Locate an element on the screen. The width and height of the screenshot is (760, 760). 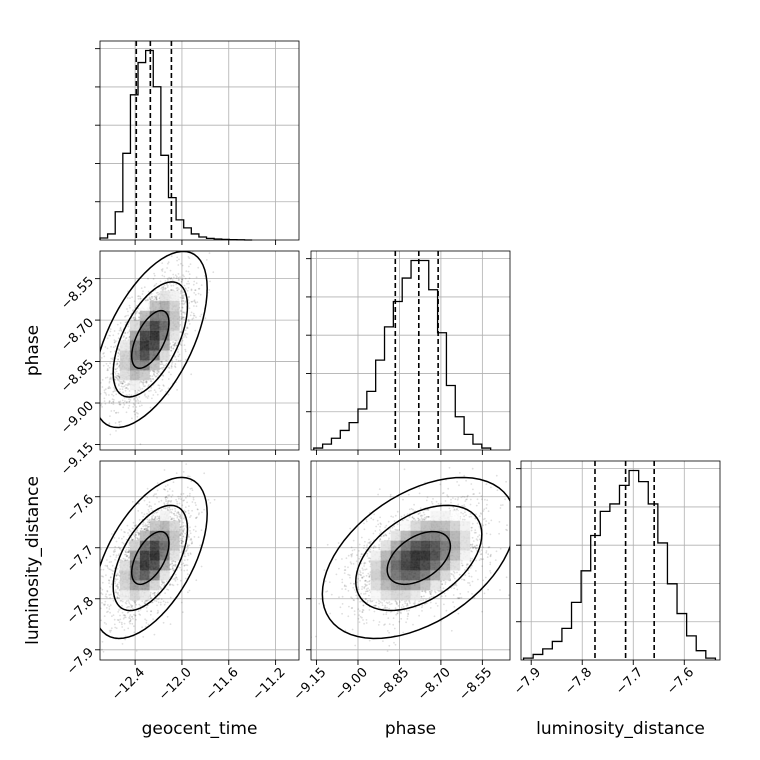
hist-panel-luminosity_distance is located at coordinates (618, 562).